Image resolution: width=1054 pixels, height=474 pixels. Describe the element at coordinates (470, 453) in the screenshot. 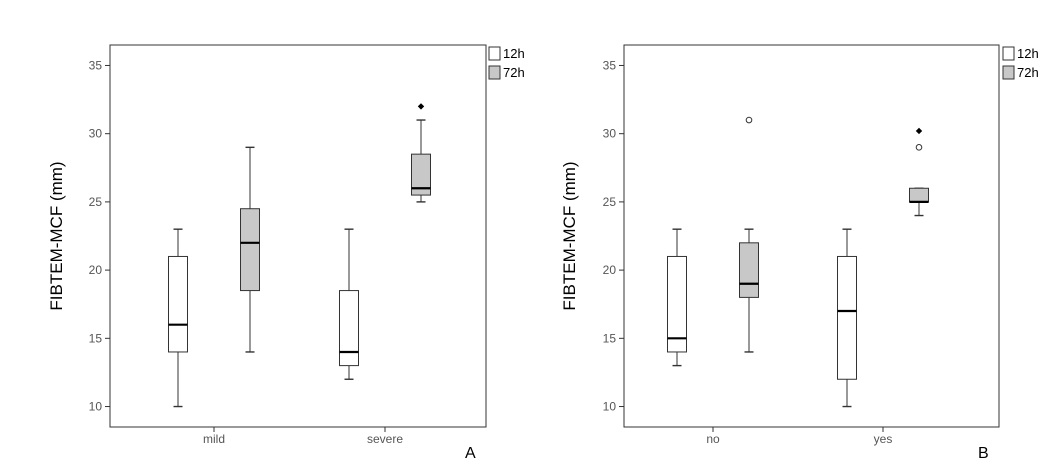

I see `panel-label: A` at that location.